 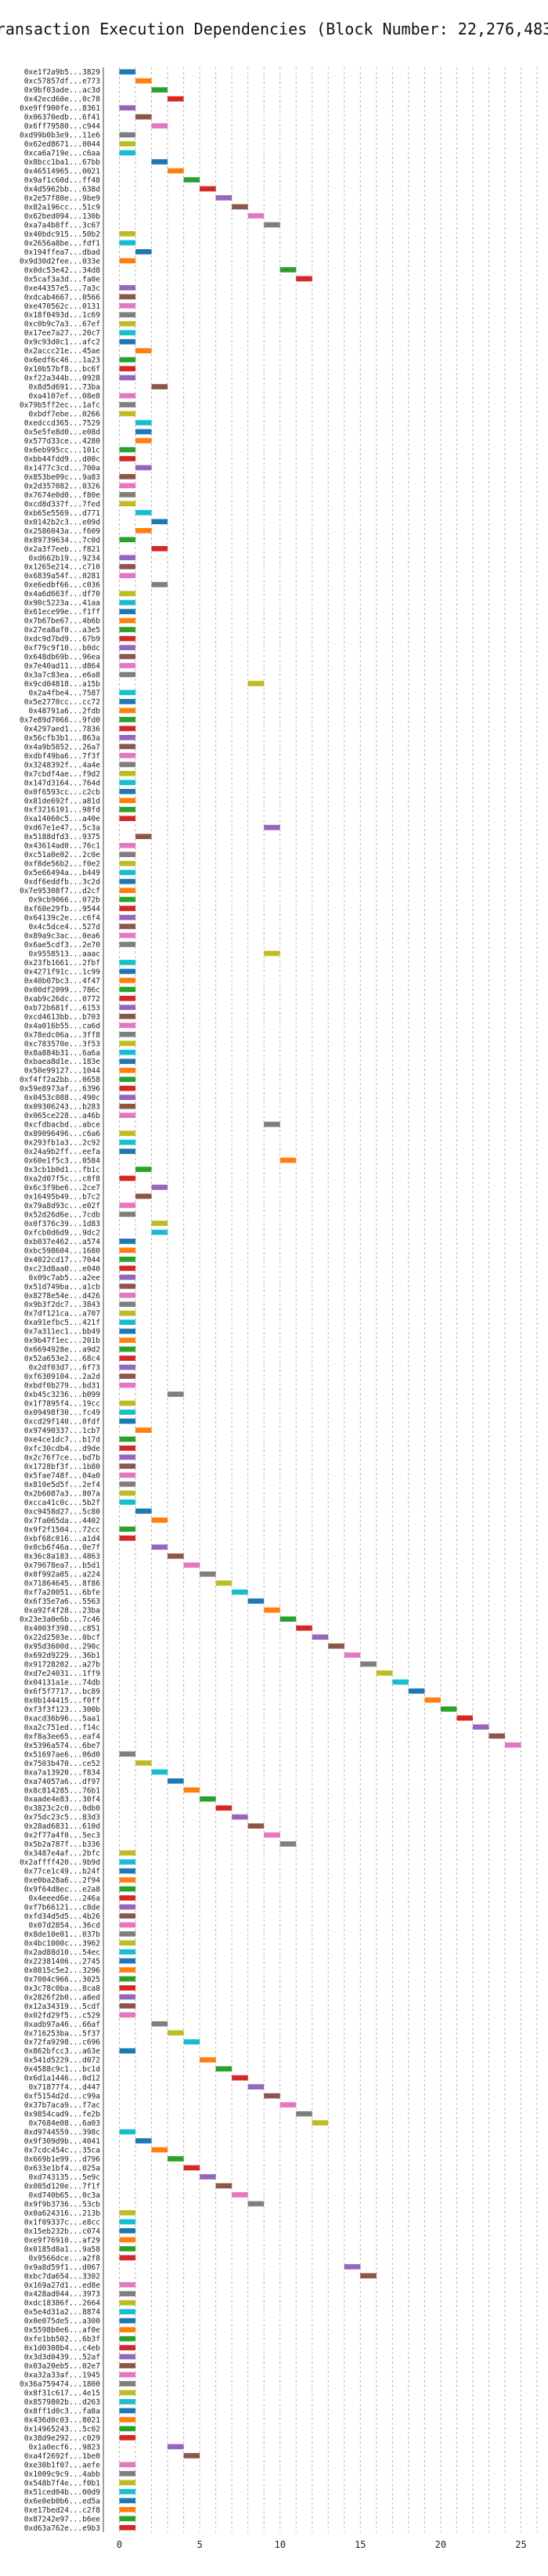 I want to click on tx-label: 0xb72b681f...6153, so click(x=62, y=1008).